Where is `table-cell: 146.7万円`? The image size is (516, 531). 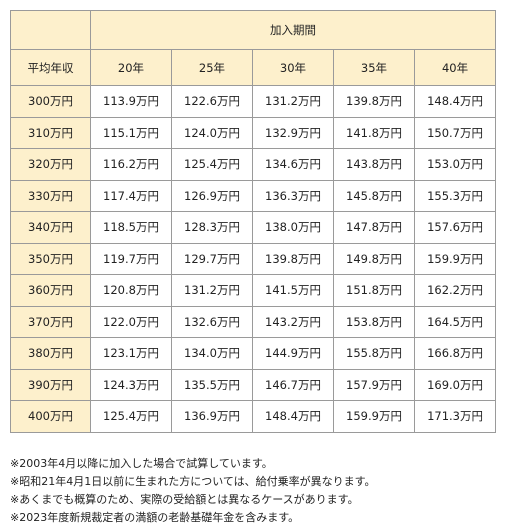
table-cell: 146.7万円 is located at coordinates (293, 384).